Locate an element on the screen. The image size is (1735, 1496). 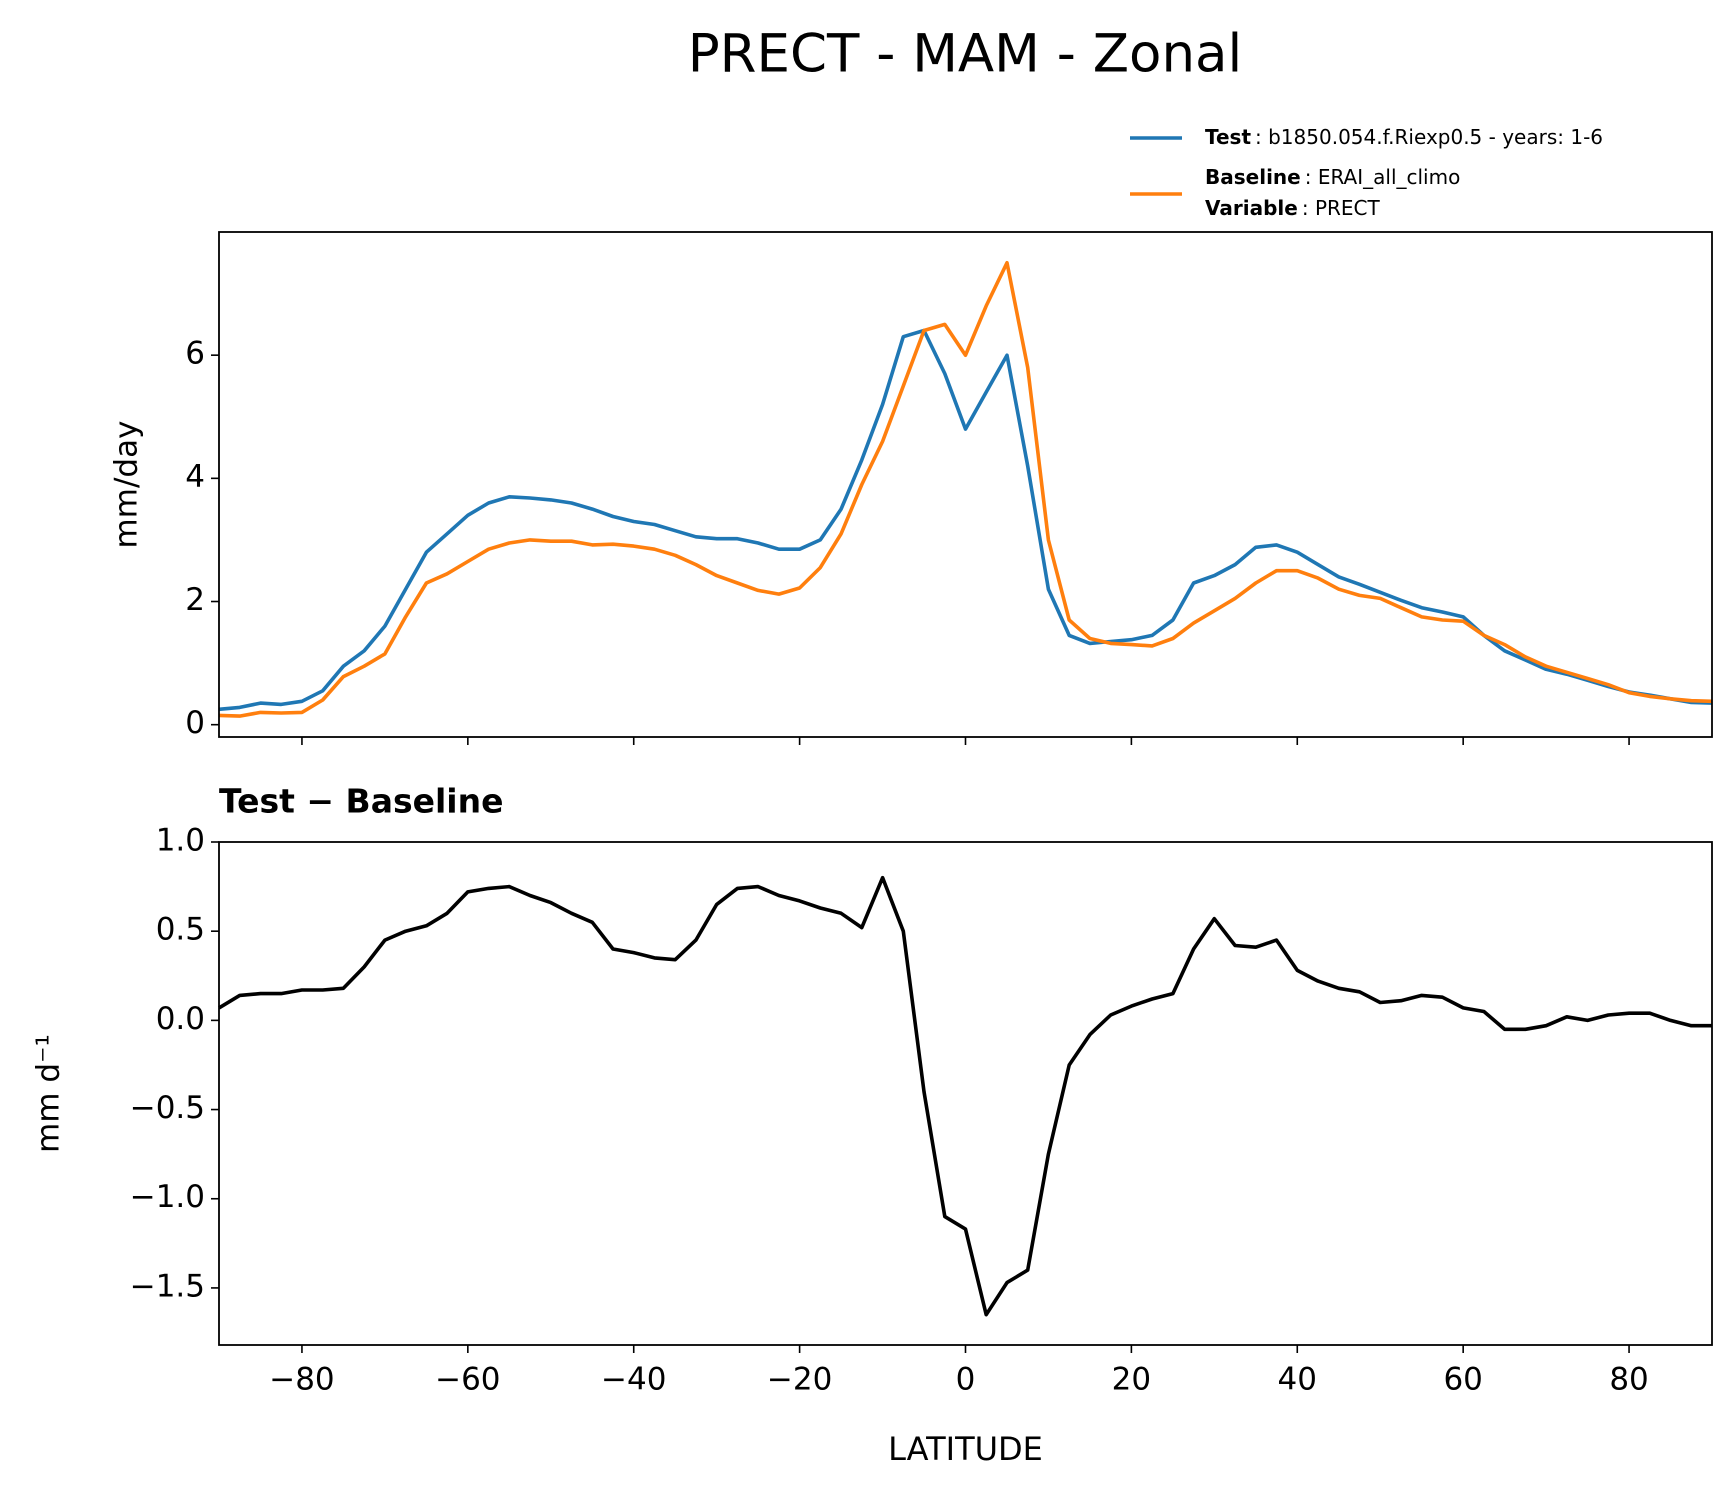
legend-detail: : b1850.054.f.Riexp0.5 - years: 1-6 is located at coordinates (1429, 137).